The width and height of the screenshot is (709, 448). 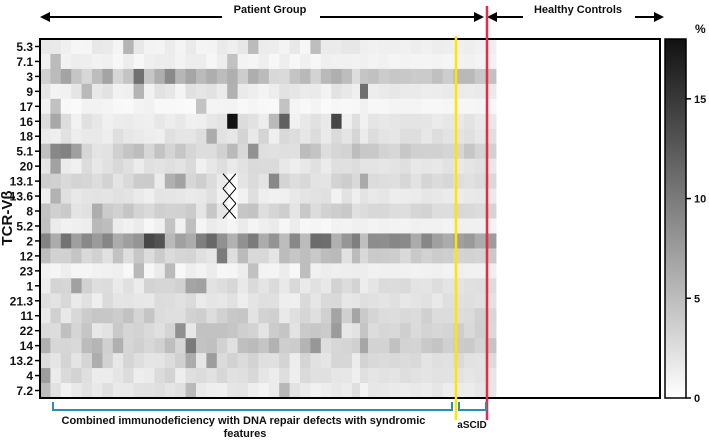 I want to click on row-label: 12, so click(x=27, y=256).